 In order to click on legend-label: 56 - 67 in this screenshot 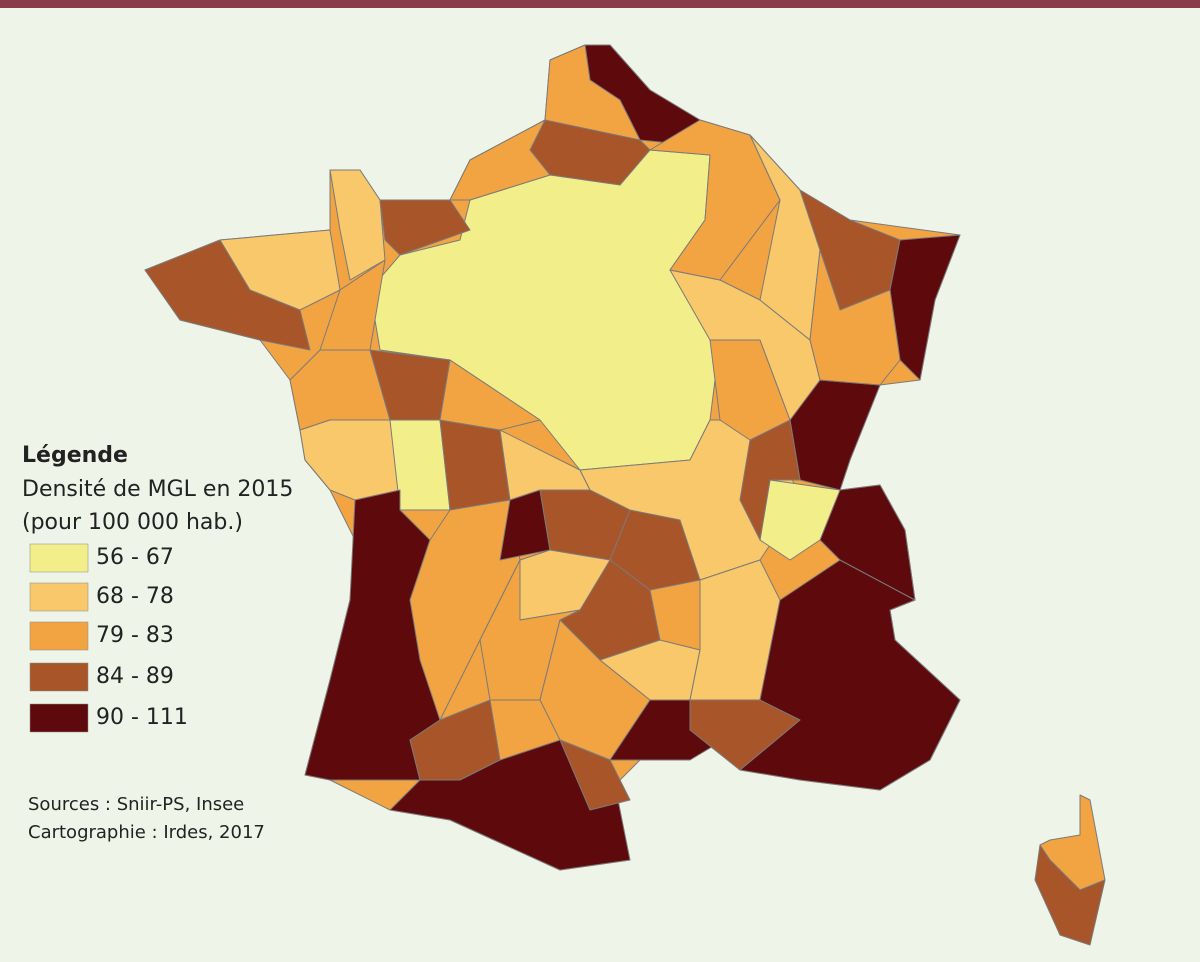, I will do `click(135, 557)`.